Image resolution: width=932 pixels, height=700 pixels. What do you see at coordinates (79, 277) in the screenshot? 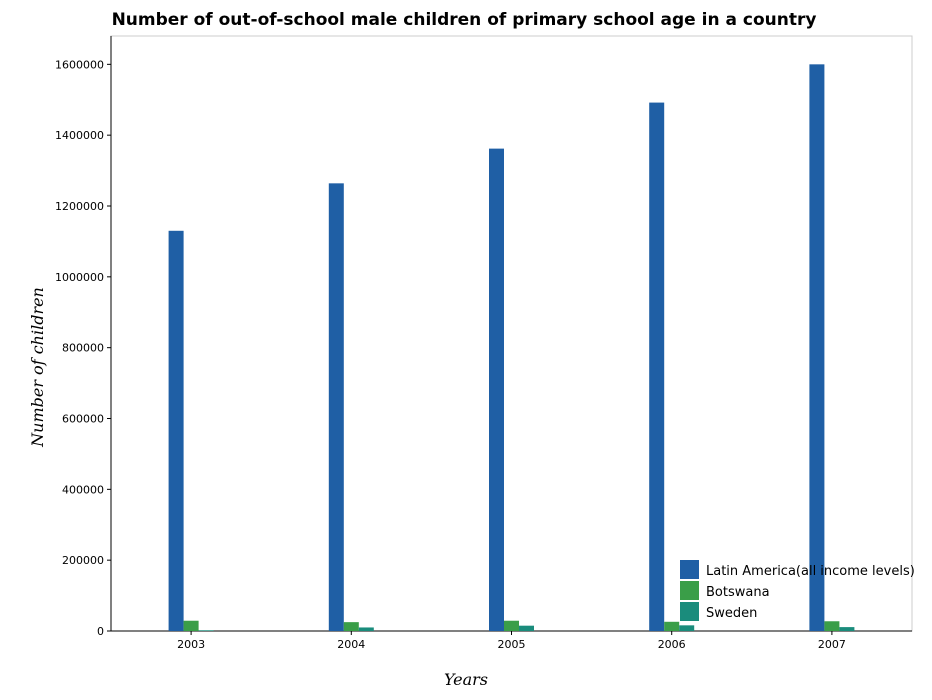
I see `y-tick-label: 1000000` at bounding box center [79, 277].